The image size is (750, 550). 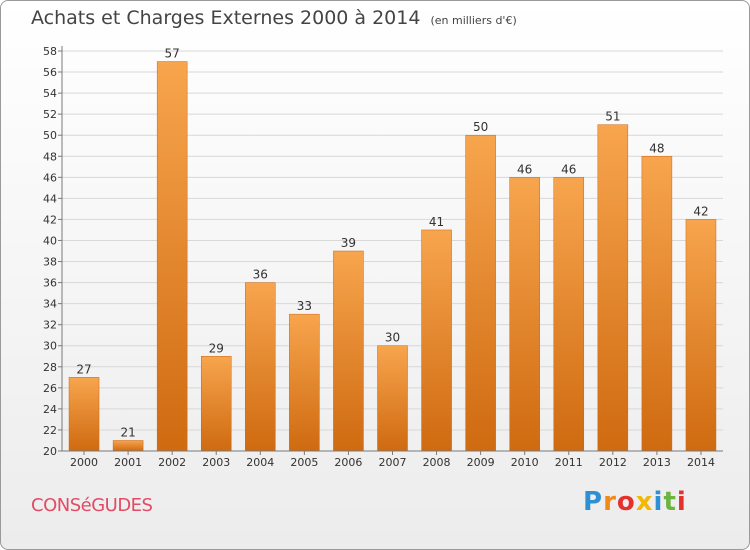 I want to click on y-tick-label: 32, so click(x=50, y=325).